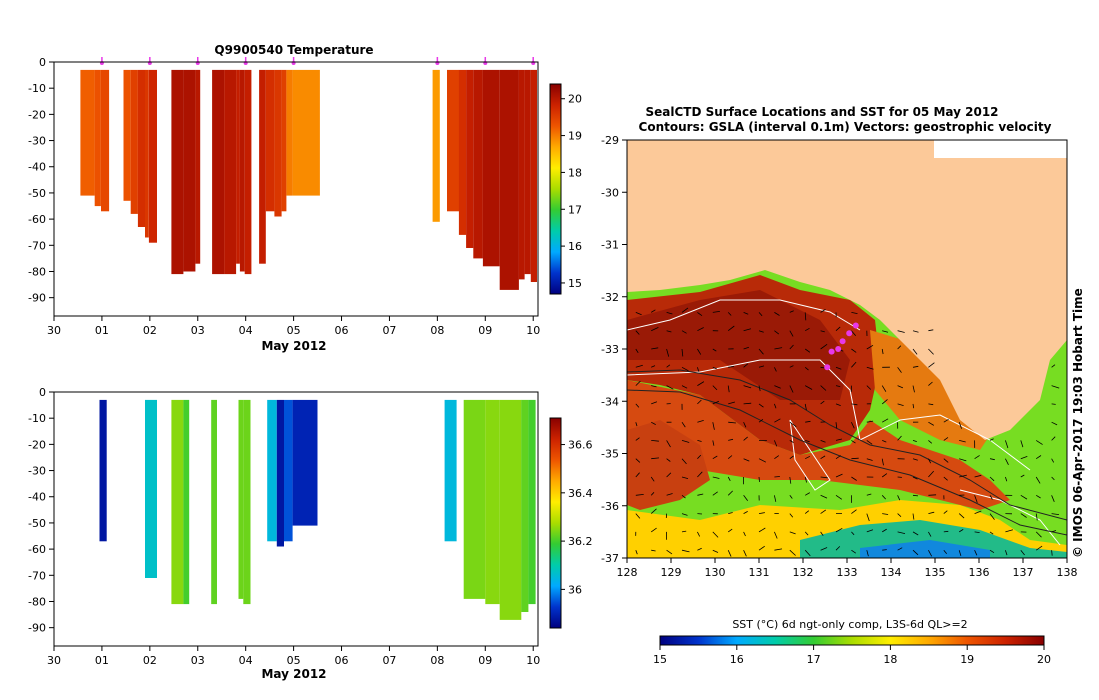 This screenshot has width=1099, height=700. I want to click on bathymetry-contours, so click(847, 452).